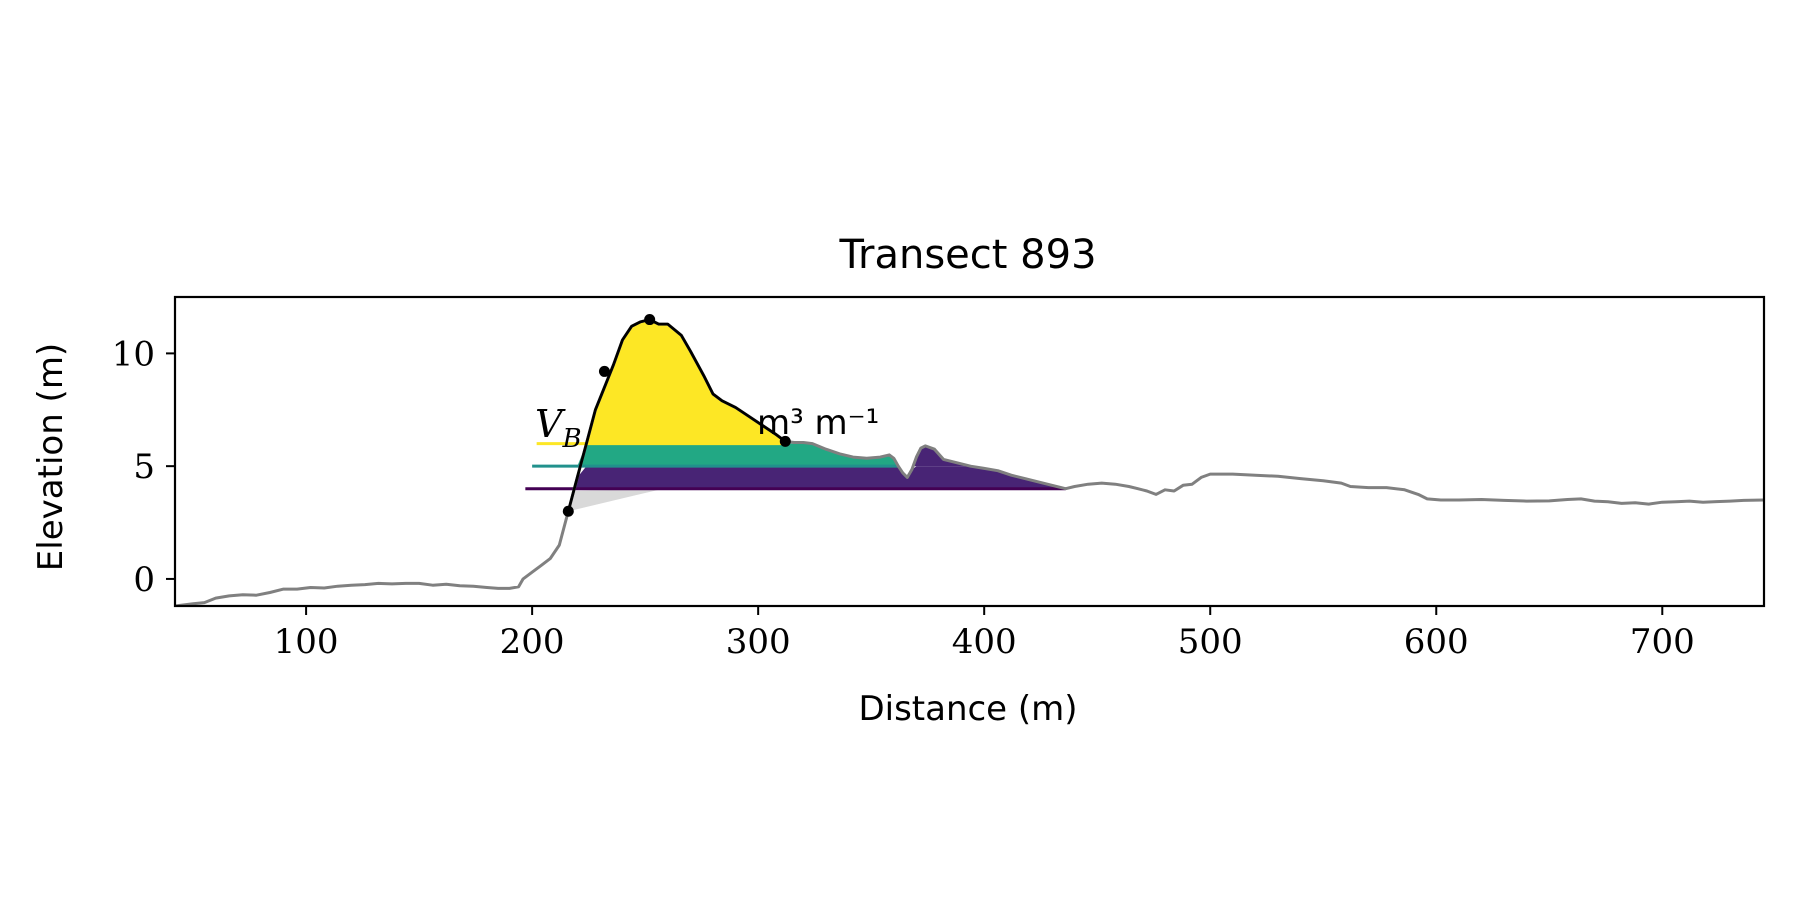  I want to click on y-axis-label: Elevation (m), so click(51, 457).